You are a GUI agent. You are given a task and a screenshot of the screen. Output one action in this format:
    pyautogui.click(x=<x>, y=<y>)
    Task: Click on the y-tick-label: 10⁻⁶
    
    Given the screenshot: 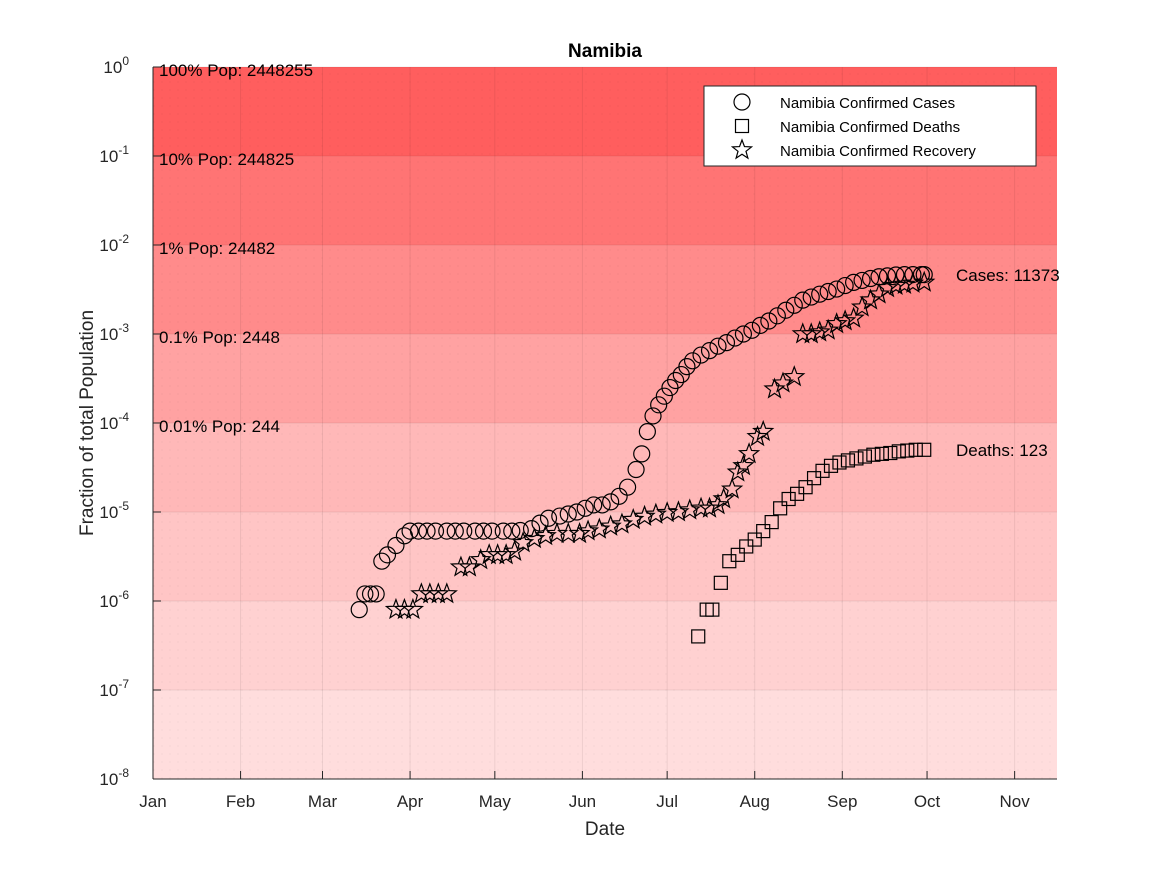 What is the action you would take?
    pyautogui.click(x=114, y=599)
    